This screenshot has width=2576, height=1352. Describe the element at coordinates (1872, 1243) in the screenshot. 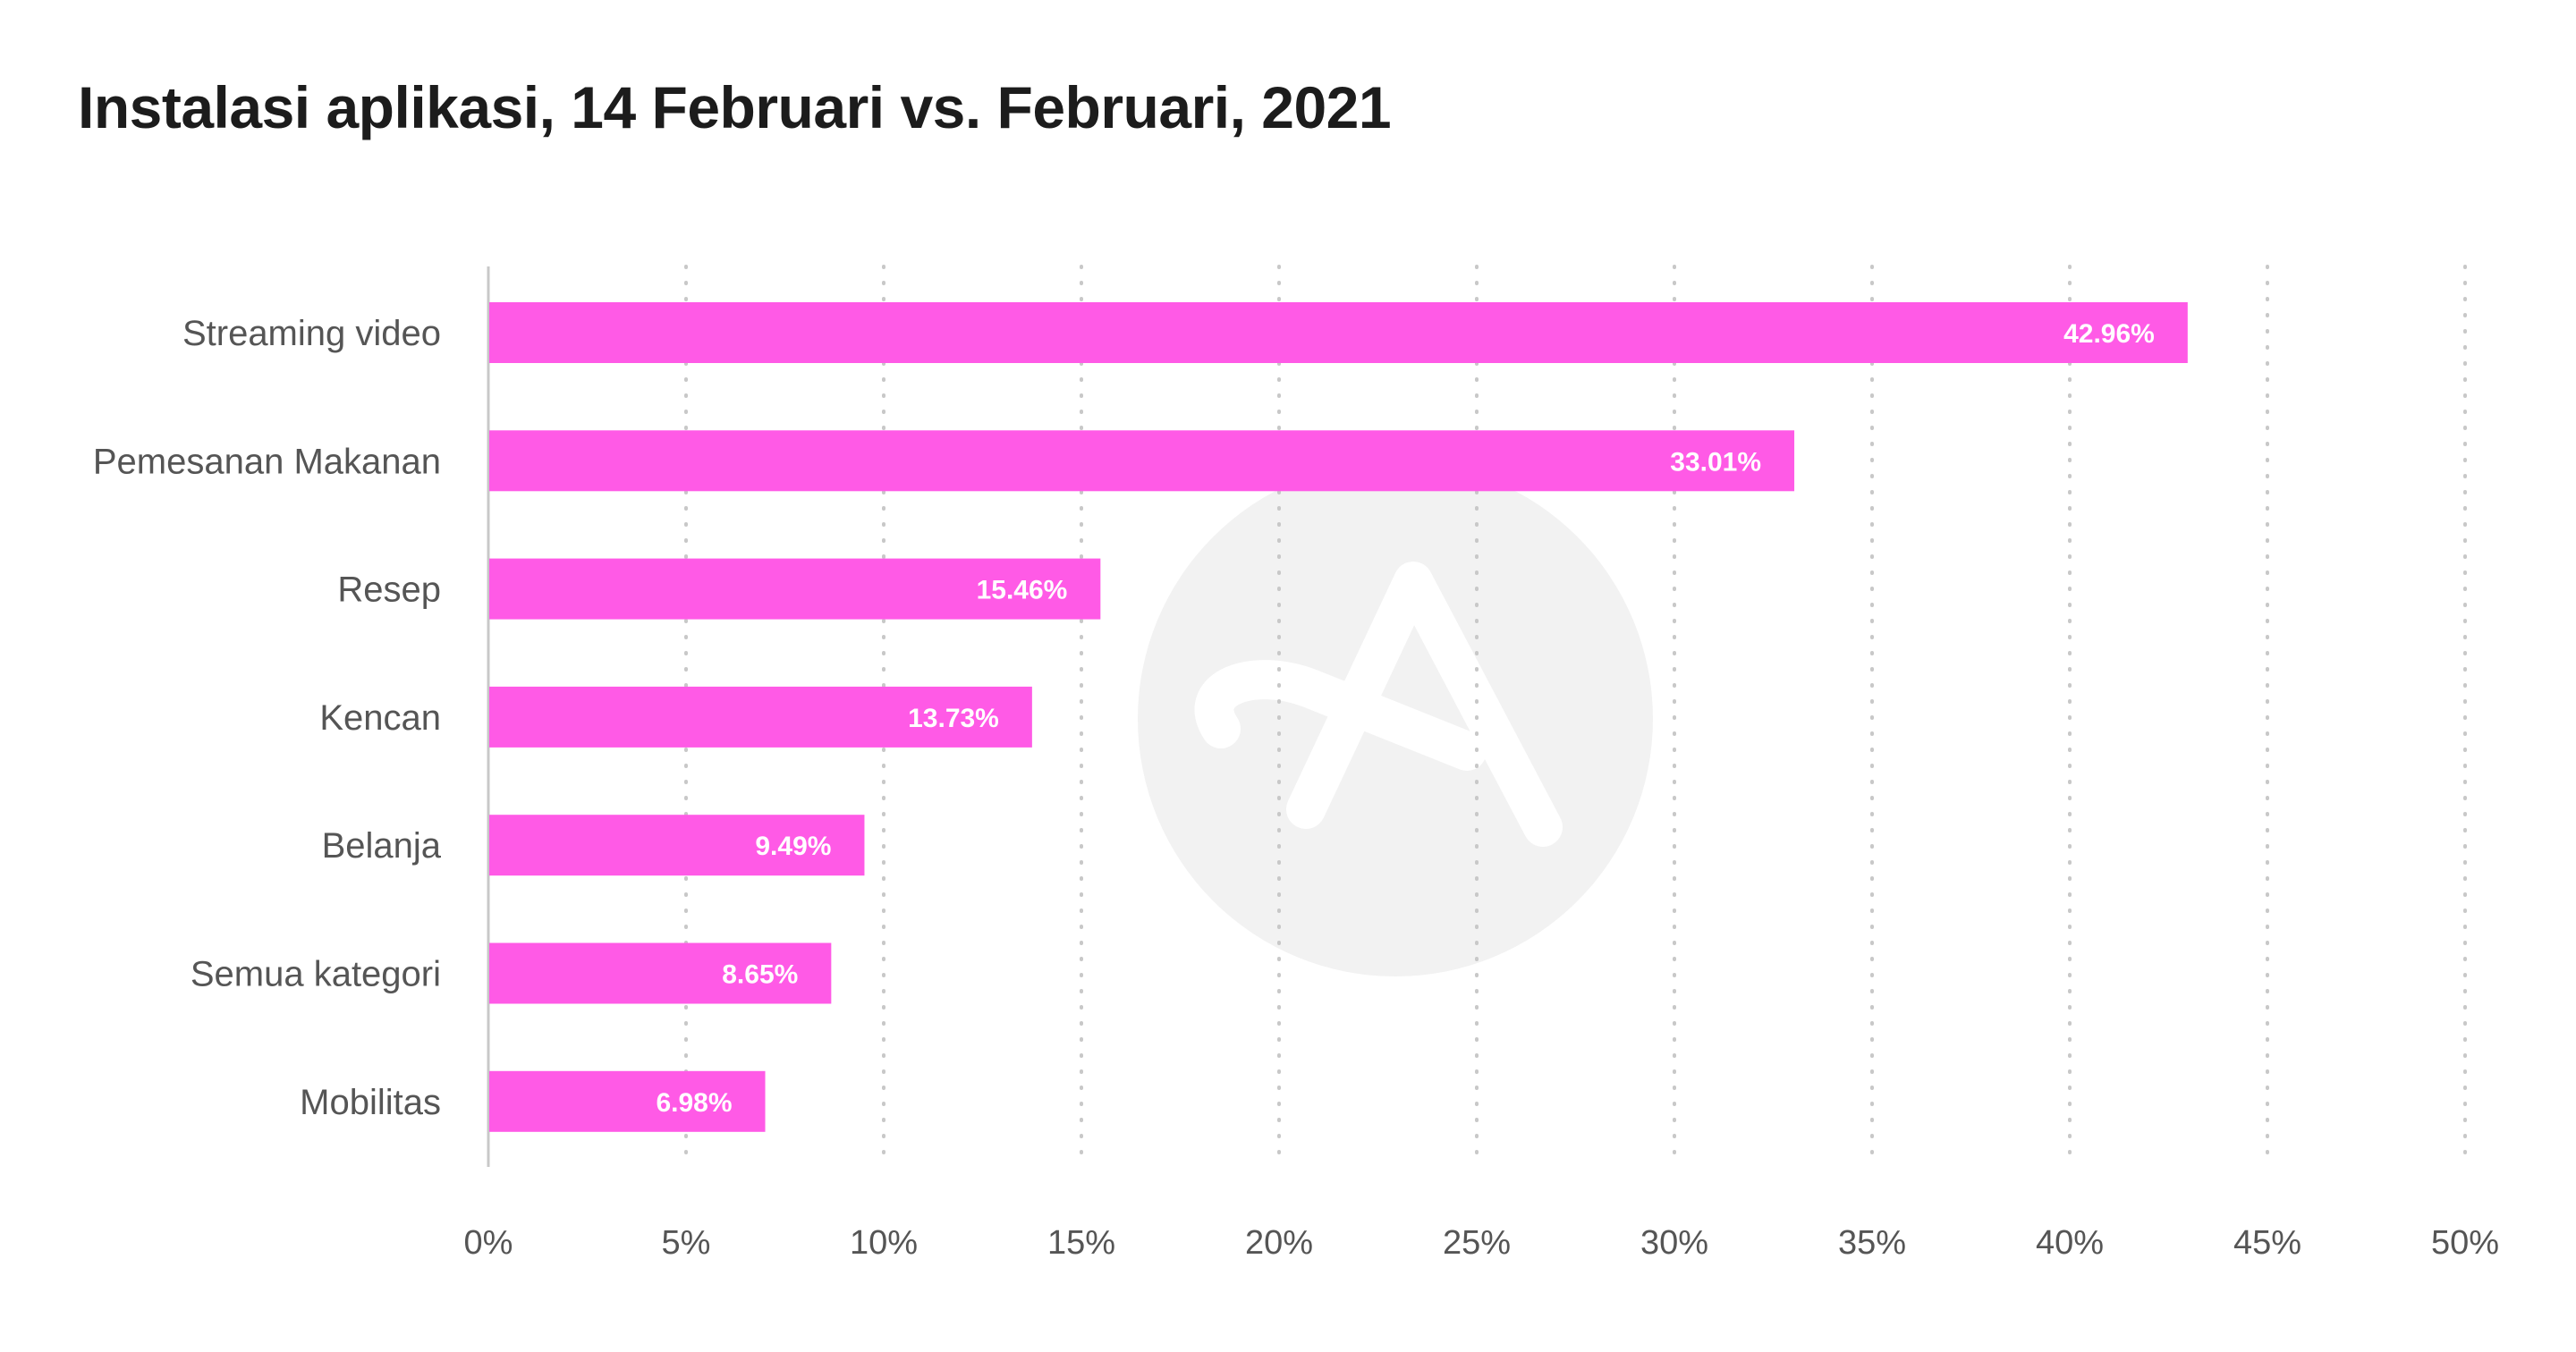

I see `x-tick-label: 35%` at that location.